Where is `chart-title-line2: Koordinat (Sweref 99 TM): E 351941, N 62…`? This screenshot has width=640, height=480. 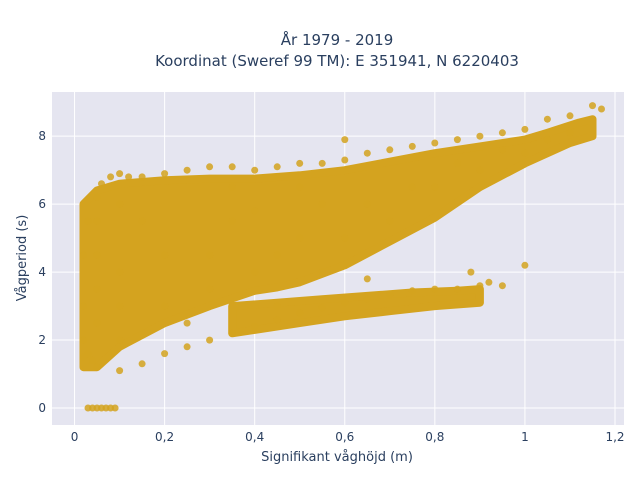
chart-title-line2: Koordinat (Sweref 99 TM): E 351941, N 62… is located at coordinates (337, 61).